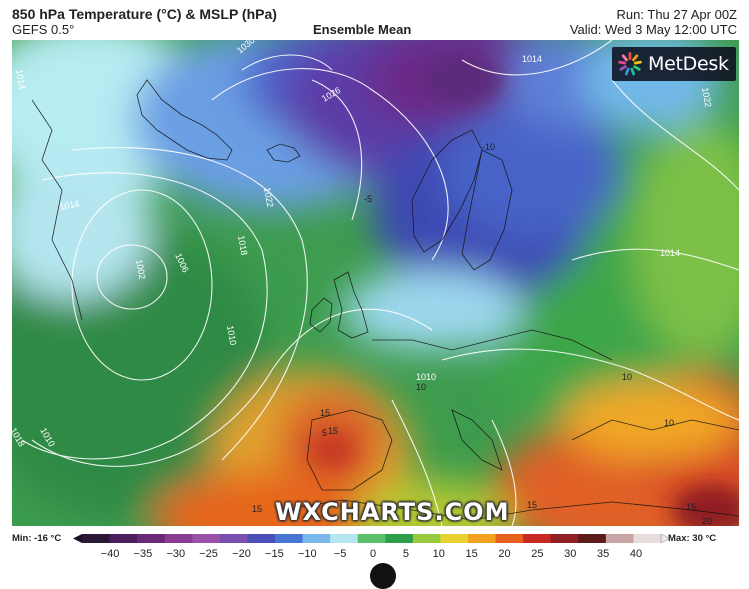  I want to click on legend-tick-label: −15, so click(274, 554).